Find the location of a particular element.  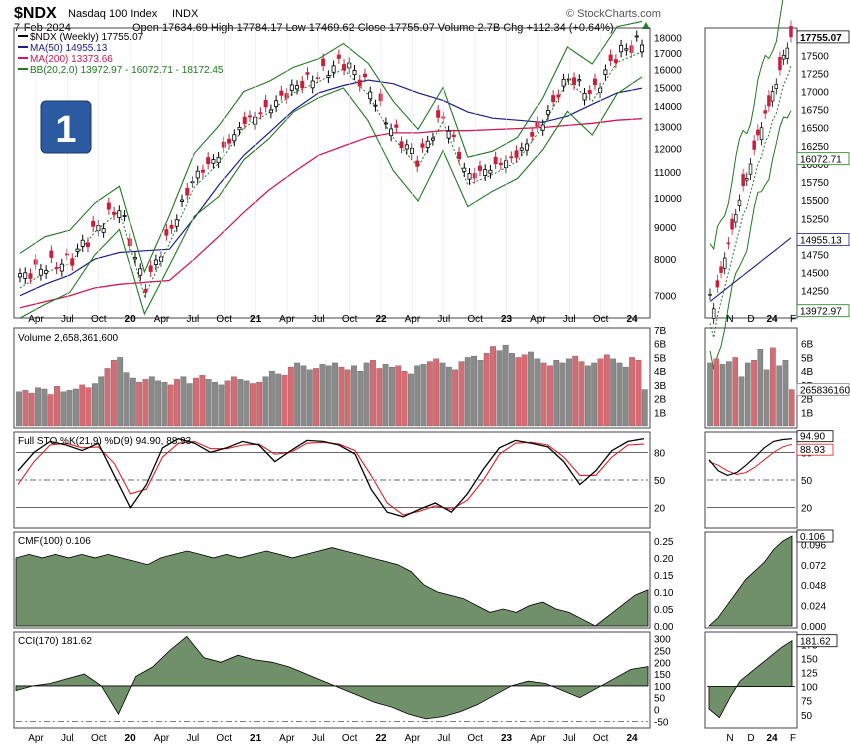

inset-sto-y-tick-label: 20 is located at coordinates (807, 509).